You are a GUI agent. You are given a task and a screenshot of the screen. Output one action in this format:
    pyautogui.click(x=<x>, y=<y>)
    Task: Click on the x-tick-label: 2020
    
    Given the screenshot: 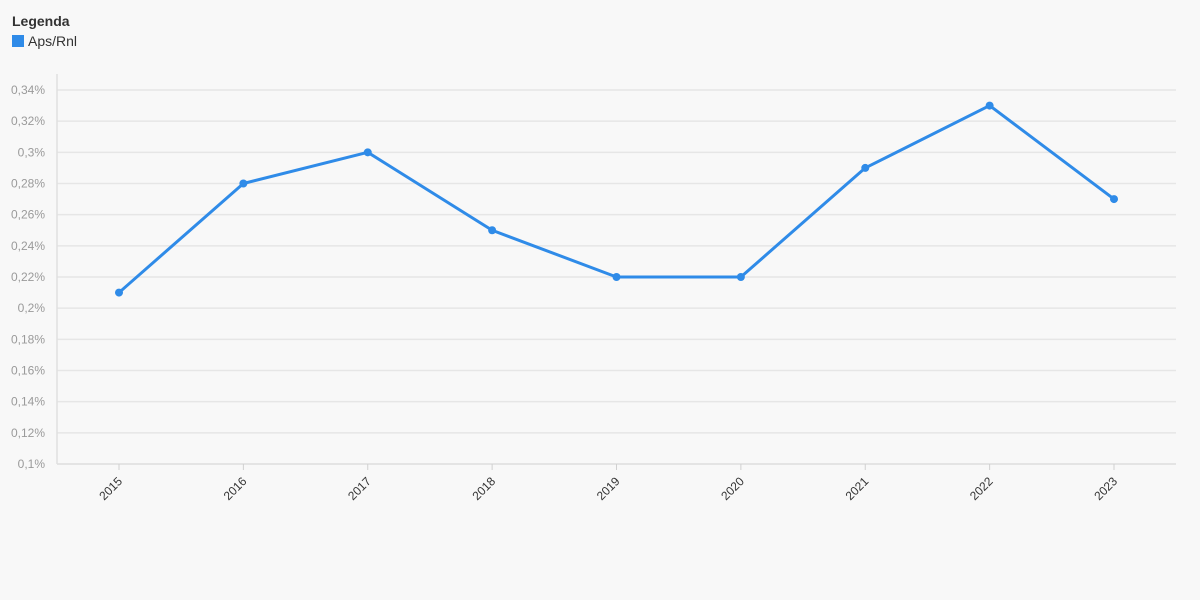 What is the action you would take?
    pyautogui.click(x=732, y=488)
    